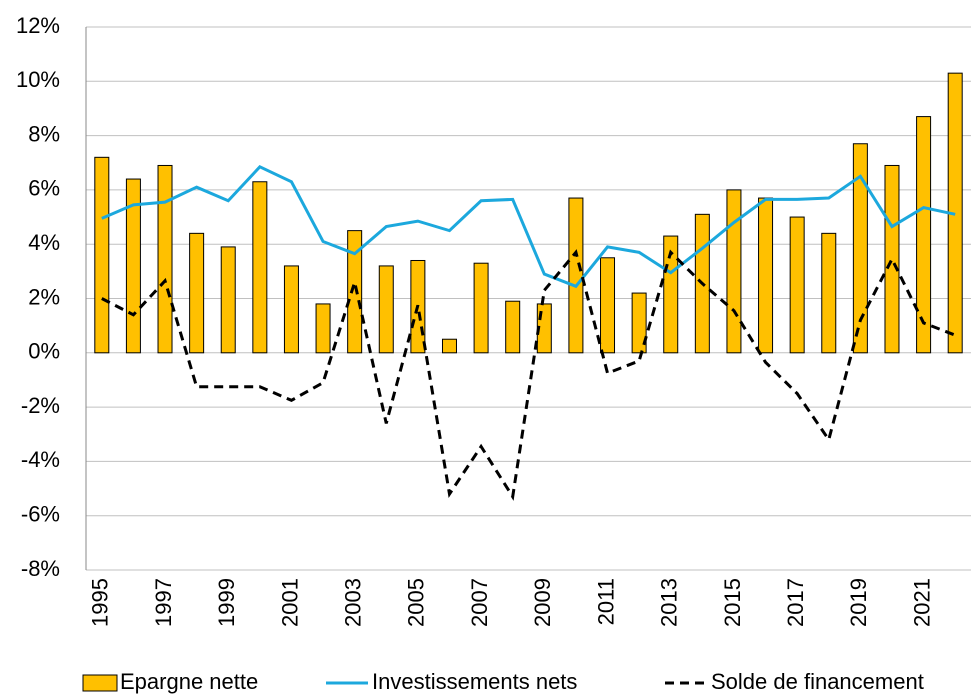  What do you see at coordinates (40, 568) in the screenshot?
I see `y-tick-label: -8%` at bounding box center [40, 568].